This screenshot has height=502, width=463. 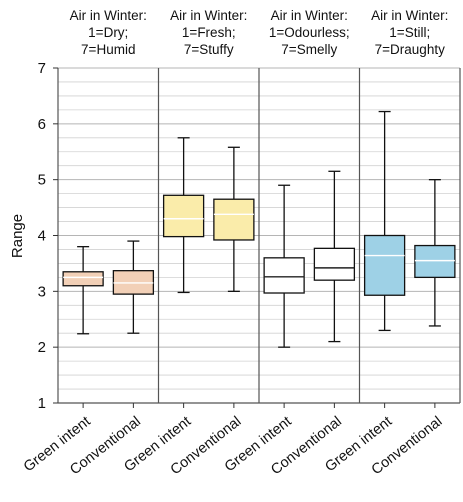 What do you see at coordinates (209, 49) in the screenshot?
I see `panel-title-line: 7=Stuffy` at bounding box center [209, 49].